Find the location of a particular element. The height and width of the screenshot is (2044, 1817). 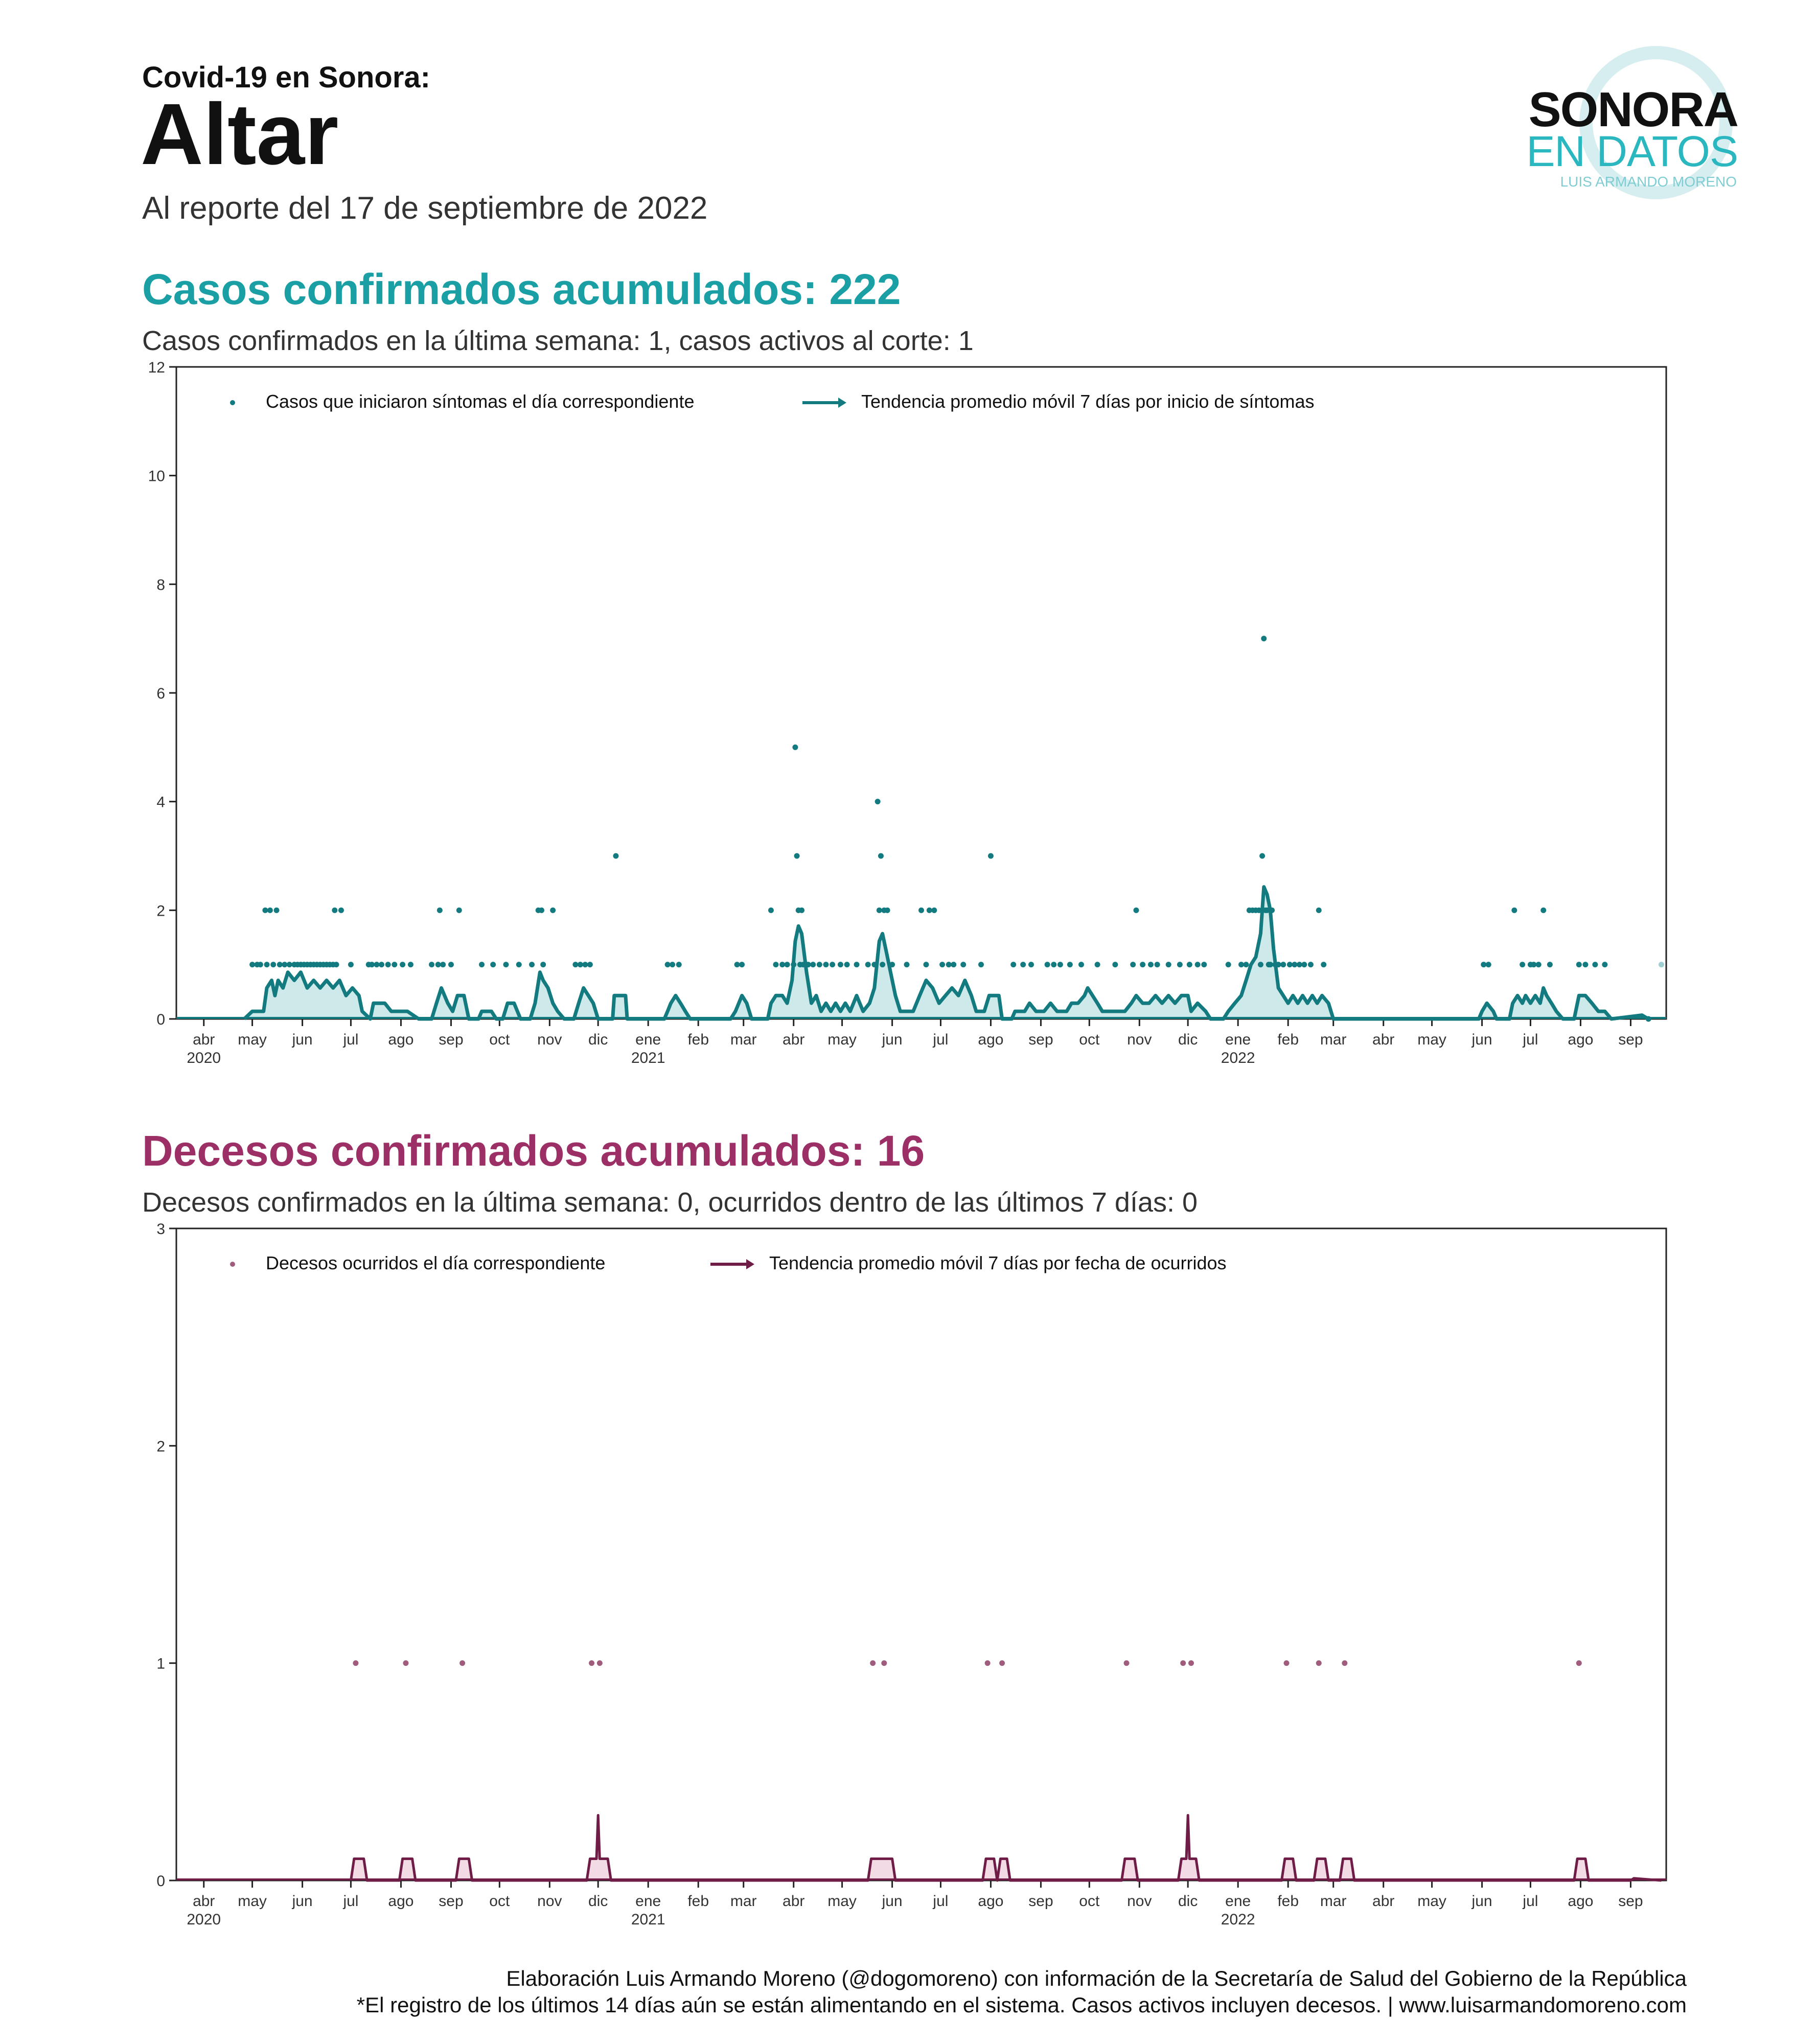

header-kicker: Covid-19 en Sonora: is located at coordinates (286, 77).